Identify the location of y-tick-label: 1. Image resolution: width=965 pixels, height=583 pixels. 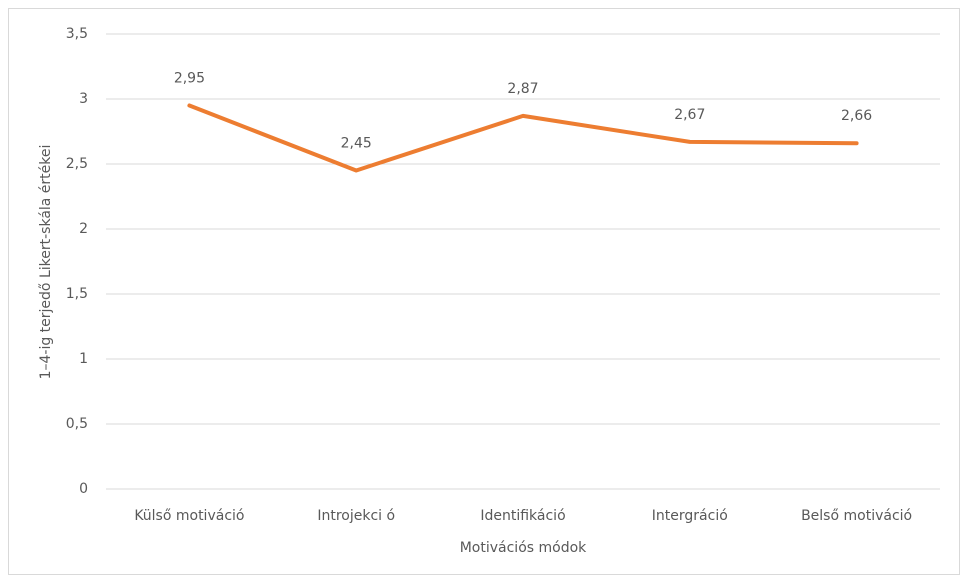
(83, 359).